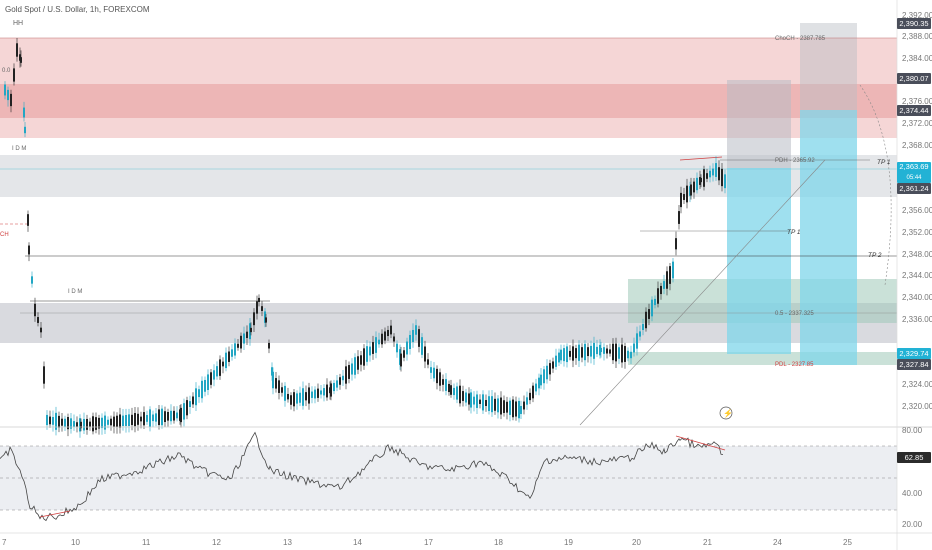  Describe the element at coordinates (914, 172) in the screenshot. I see `price-tag-current: 2,363.69 05:44` at that location.